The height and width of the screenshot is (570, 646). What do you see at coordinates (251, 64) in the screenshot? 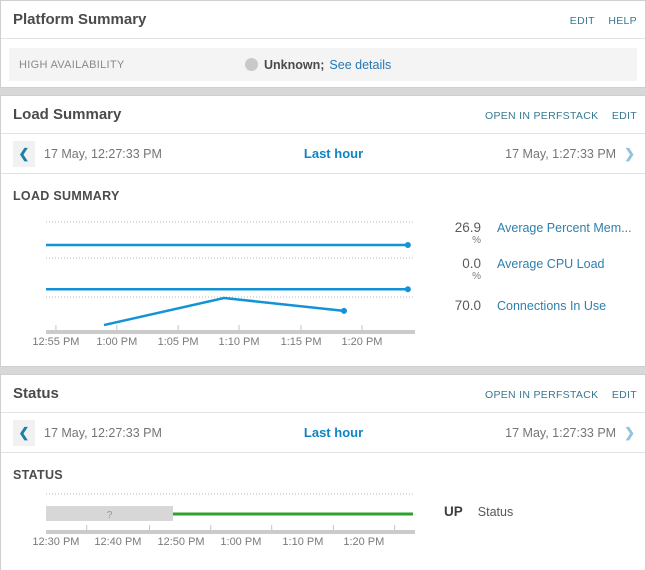
I see `status-unknown-icon` at bounding box center [251, 64].